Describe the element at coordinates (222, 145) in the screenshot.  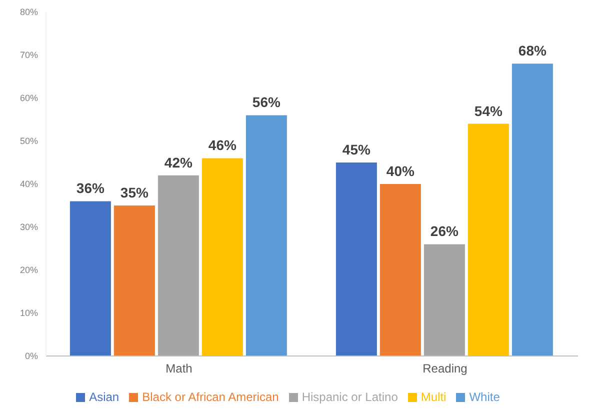
I see `data-label: 46%` at that location.